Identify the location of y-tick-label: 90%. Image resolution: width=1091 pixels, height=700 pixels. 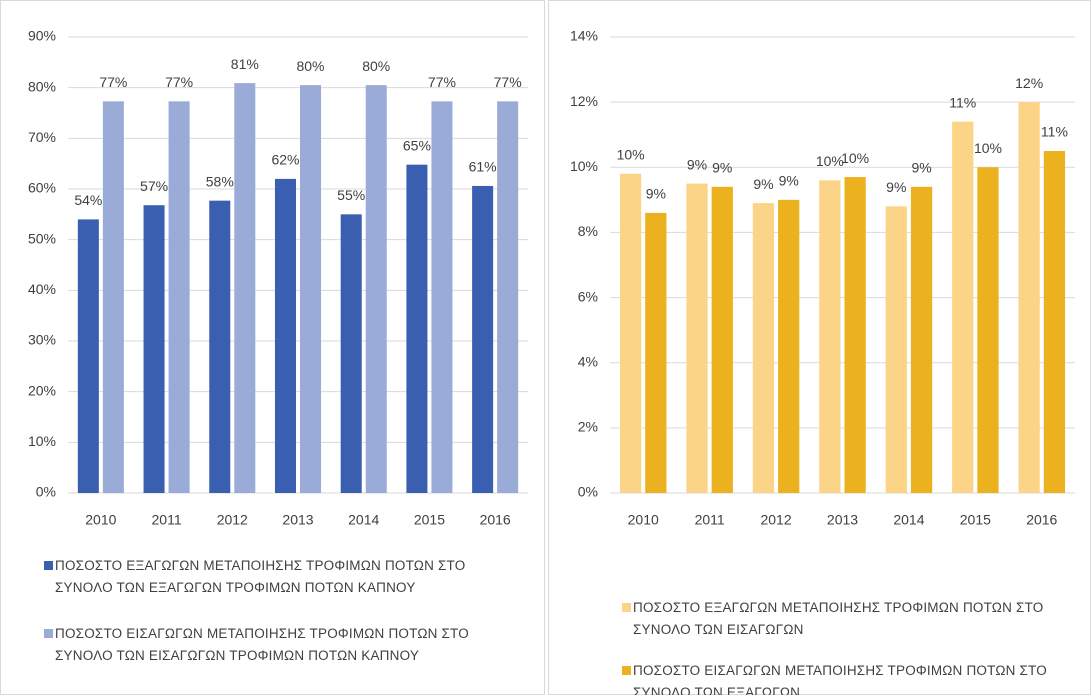
(42, 36).